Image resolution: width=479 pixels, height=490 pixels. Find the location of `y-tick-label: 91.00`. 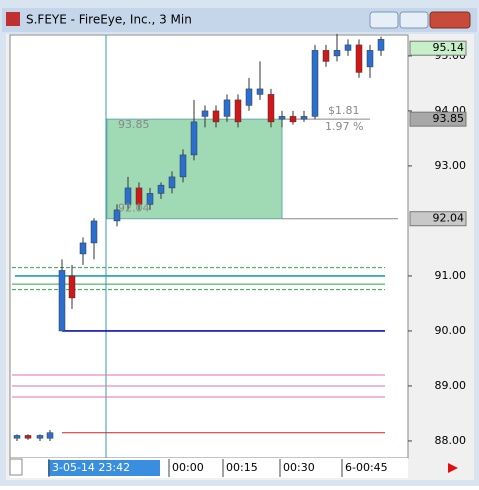

y-tick-label: 91.00 is located at coordinates (451, 275).